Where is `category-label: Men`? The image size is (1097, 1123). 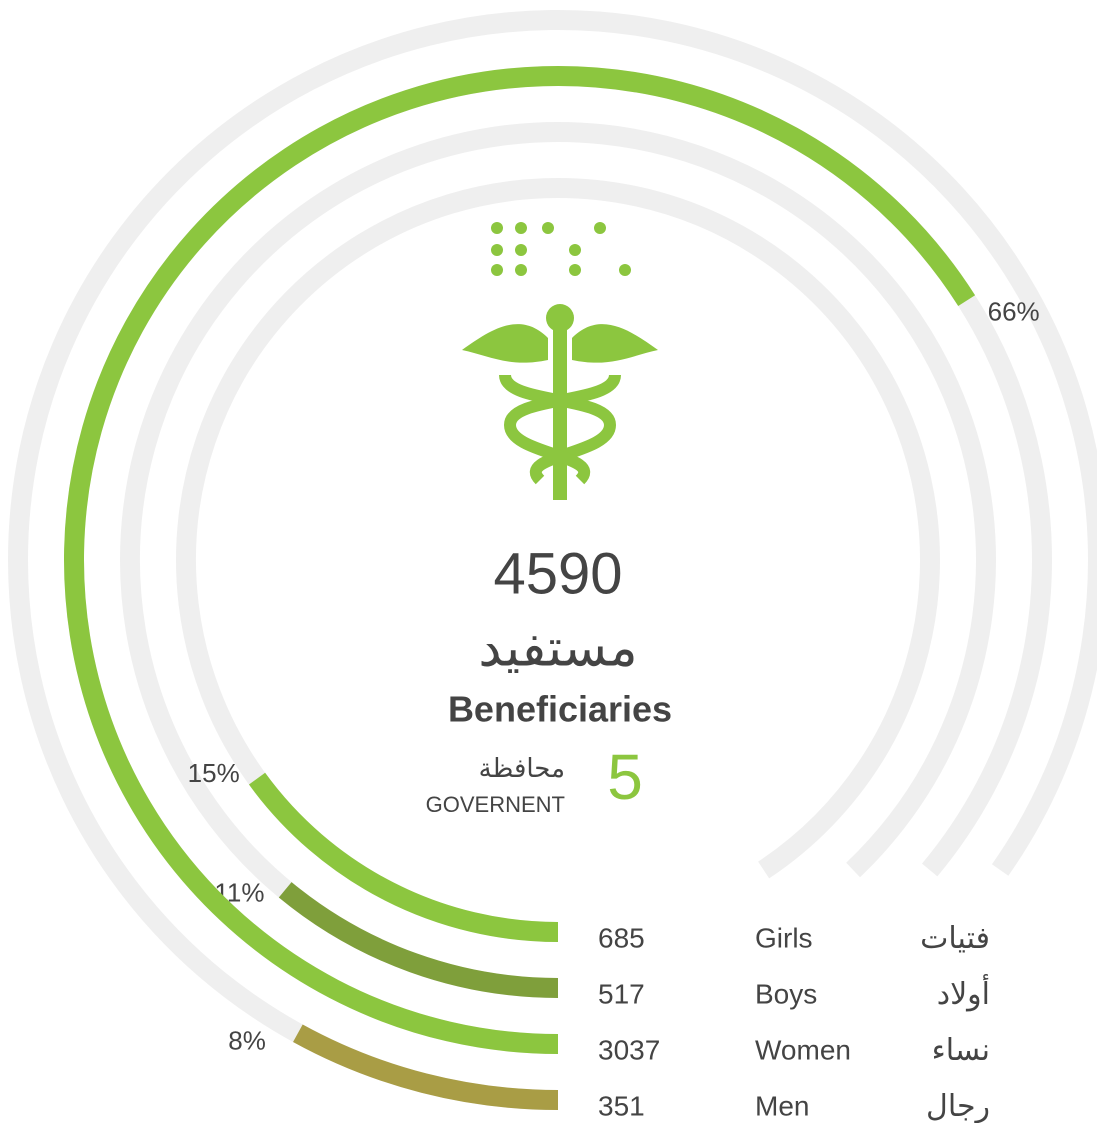 category-label: Men is located at coordinates (782, 1105).